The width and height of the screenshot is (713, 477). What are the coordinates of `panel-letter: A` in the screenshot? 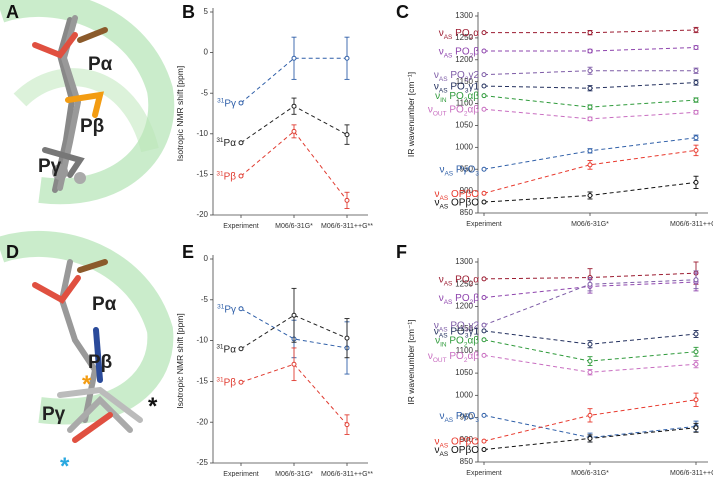 It's located at (12, 12).